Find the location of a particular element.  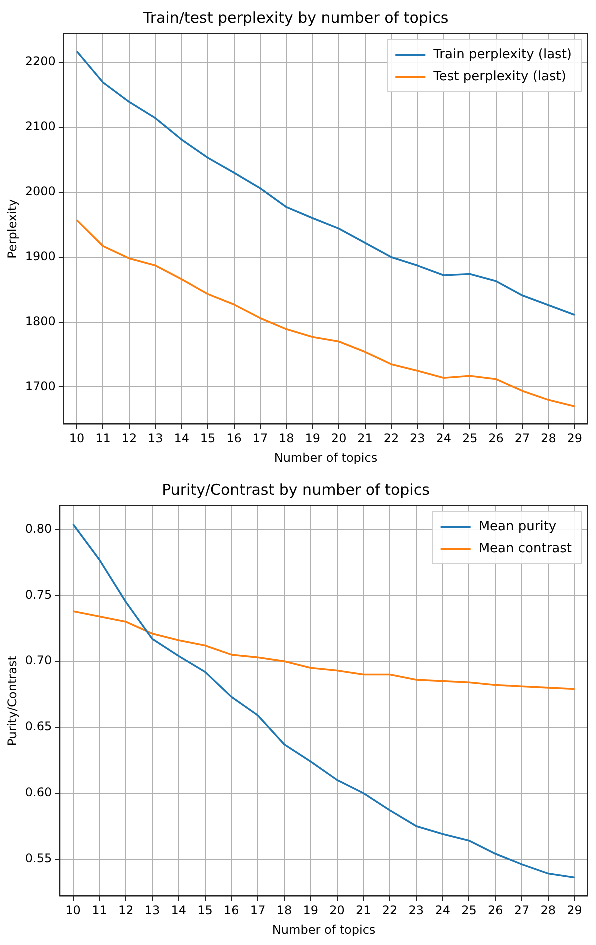

chart-title: Train/test perplexity by number of topics is located at coordinates (295, 17).